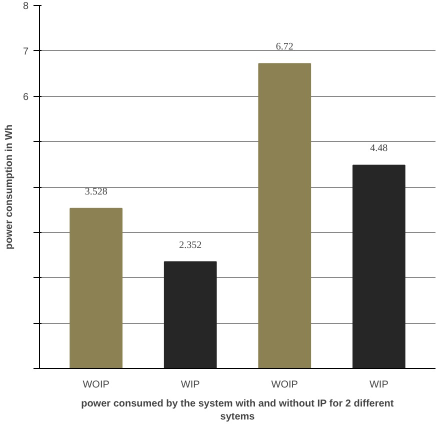 This screenshot has height=433, width=448. I want to click on x-axis-title: power consumed by the system with and without IP for 2 different sytems, so click(237, 410).